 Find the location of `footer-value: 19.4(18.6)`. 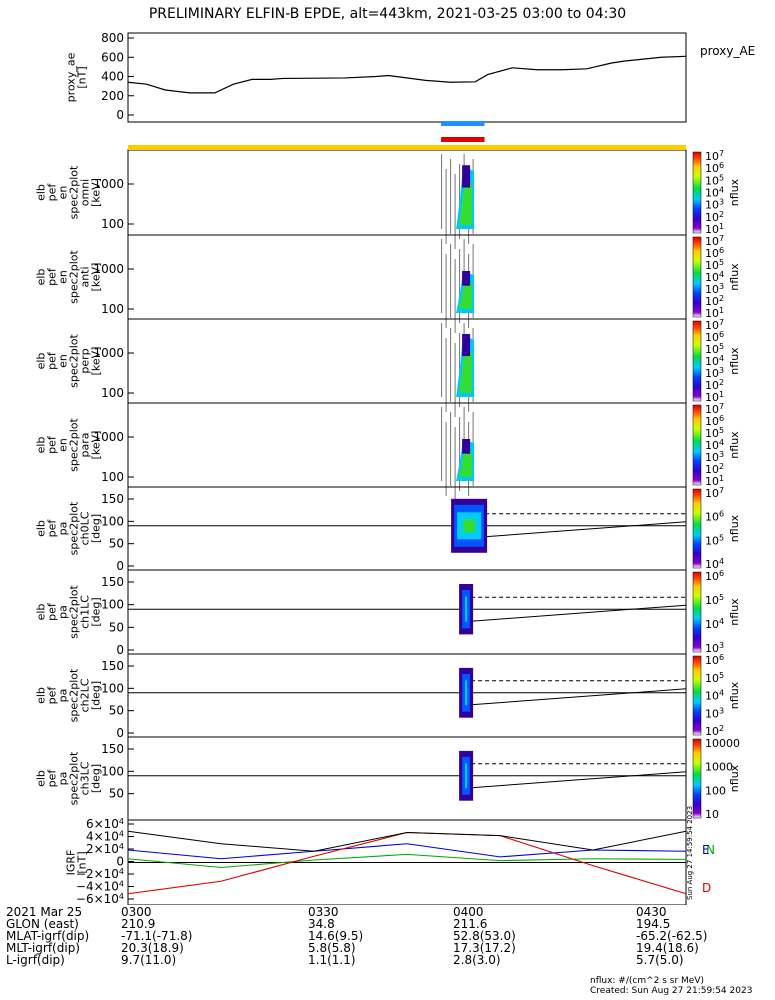

footer-value: 19.4(18.6) is located at coordinates (667, 948).